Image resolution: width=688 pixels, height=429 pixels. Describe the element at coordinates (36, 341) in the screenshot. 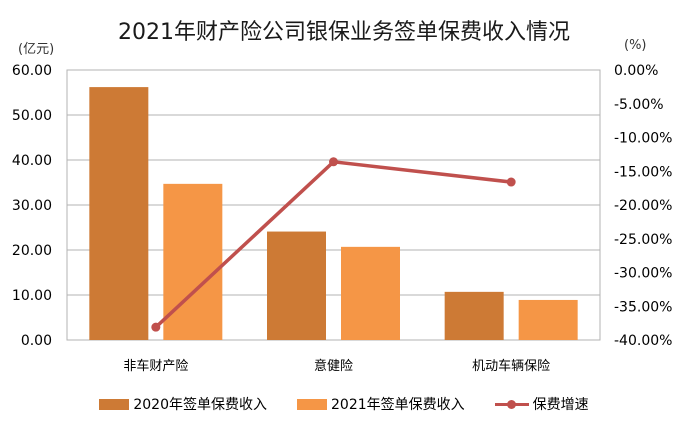

I see `left-axis-tick: 0.00` at that location.